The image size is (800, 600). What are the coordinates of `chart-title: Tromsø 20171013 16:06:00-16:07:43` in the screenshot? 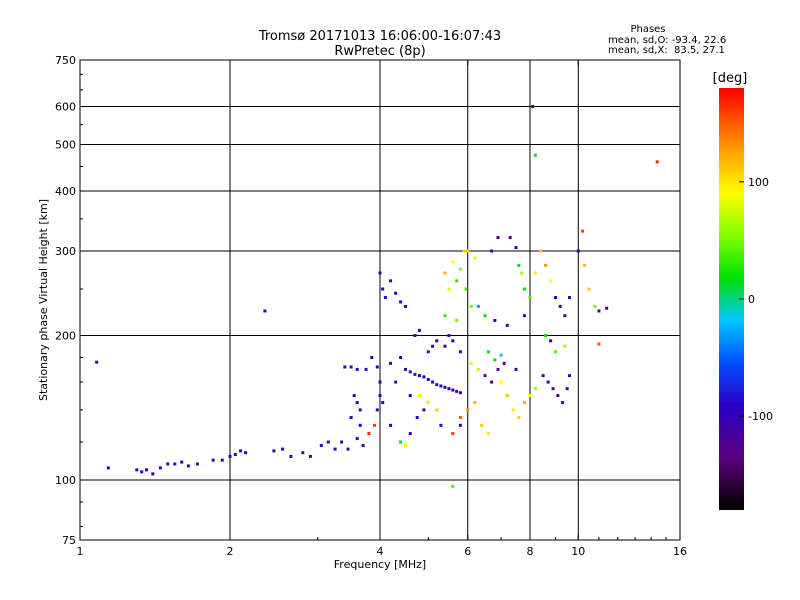 It's located at (379, 36).